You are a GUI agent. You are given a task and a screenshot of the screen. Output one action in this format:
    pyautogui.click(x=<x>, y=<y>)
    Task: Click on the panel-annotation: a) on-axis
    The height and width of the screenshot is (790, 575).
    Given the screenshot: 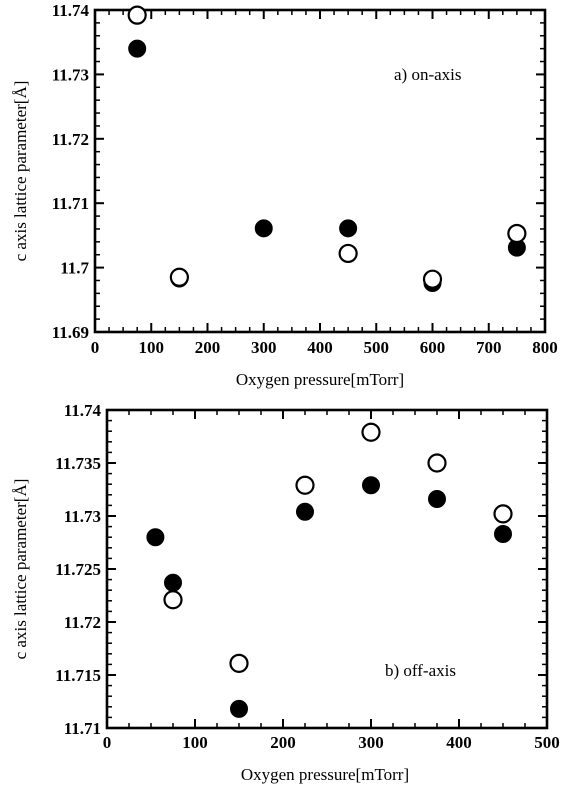 What is the action you would take?
    pyautogui.click(x=428, y=74)
    